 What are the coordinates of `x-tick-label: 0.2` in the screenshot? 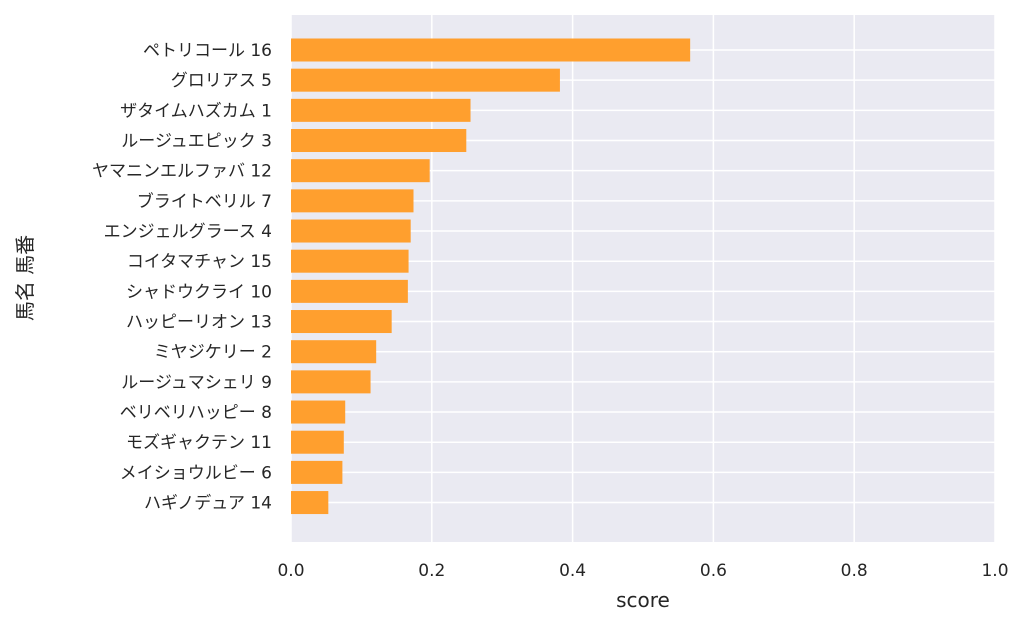 It's located at (431, 571).